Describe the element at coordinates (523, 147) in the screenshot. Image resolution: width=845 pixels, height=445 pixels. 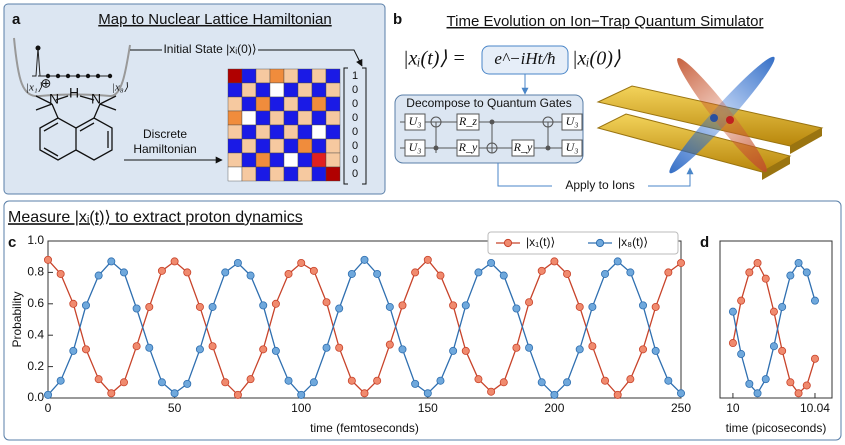
I see `gate-label: R_y` at that location.